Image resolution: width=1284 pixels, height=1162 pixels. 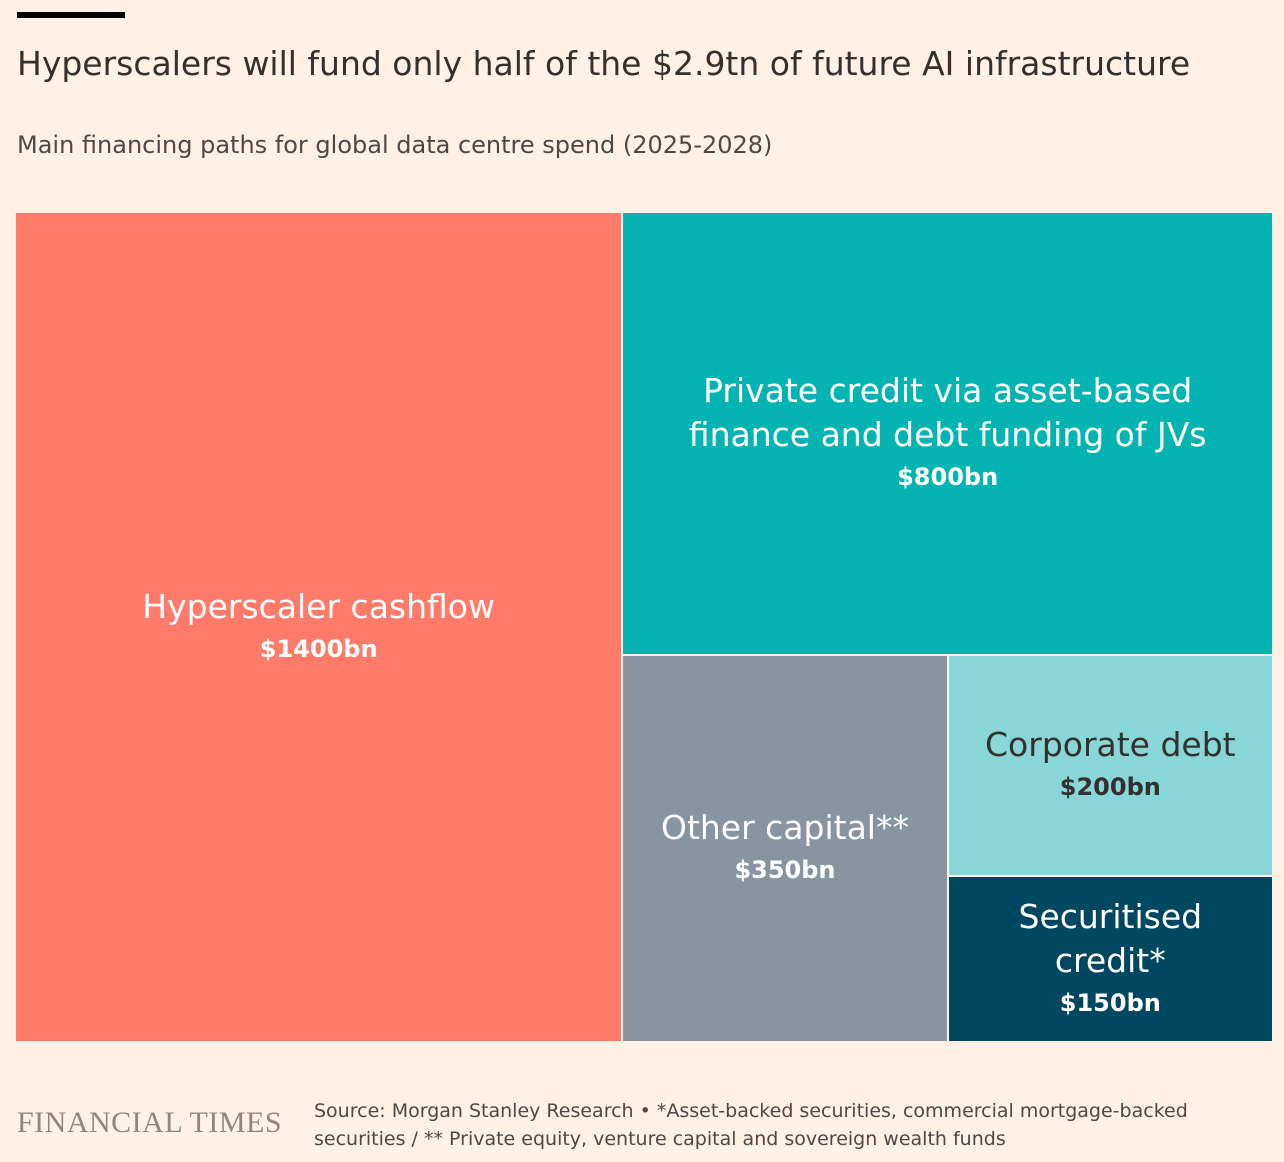 I want to click on tile-corporate-debt: Corporate debt $200bn, so click(x=1111, y=766).